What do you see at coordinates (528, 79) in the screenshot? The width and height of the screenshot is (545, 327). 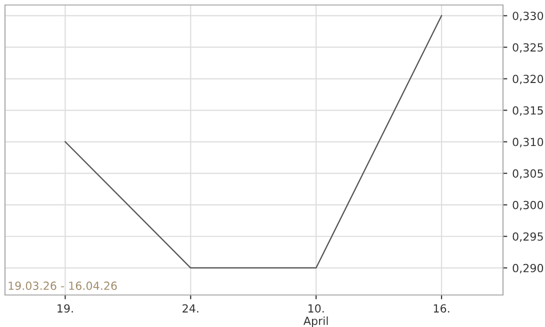 I see `y-tick-label: 0,320` at bounding box center [528, 79].